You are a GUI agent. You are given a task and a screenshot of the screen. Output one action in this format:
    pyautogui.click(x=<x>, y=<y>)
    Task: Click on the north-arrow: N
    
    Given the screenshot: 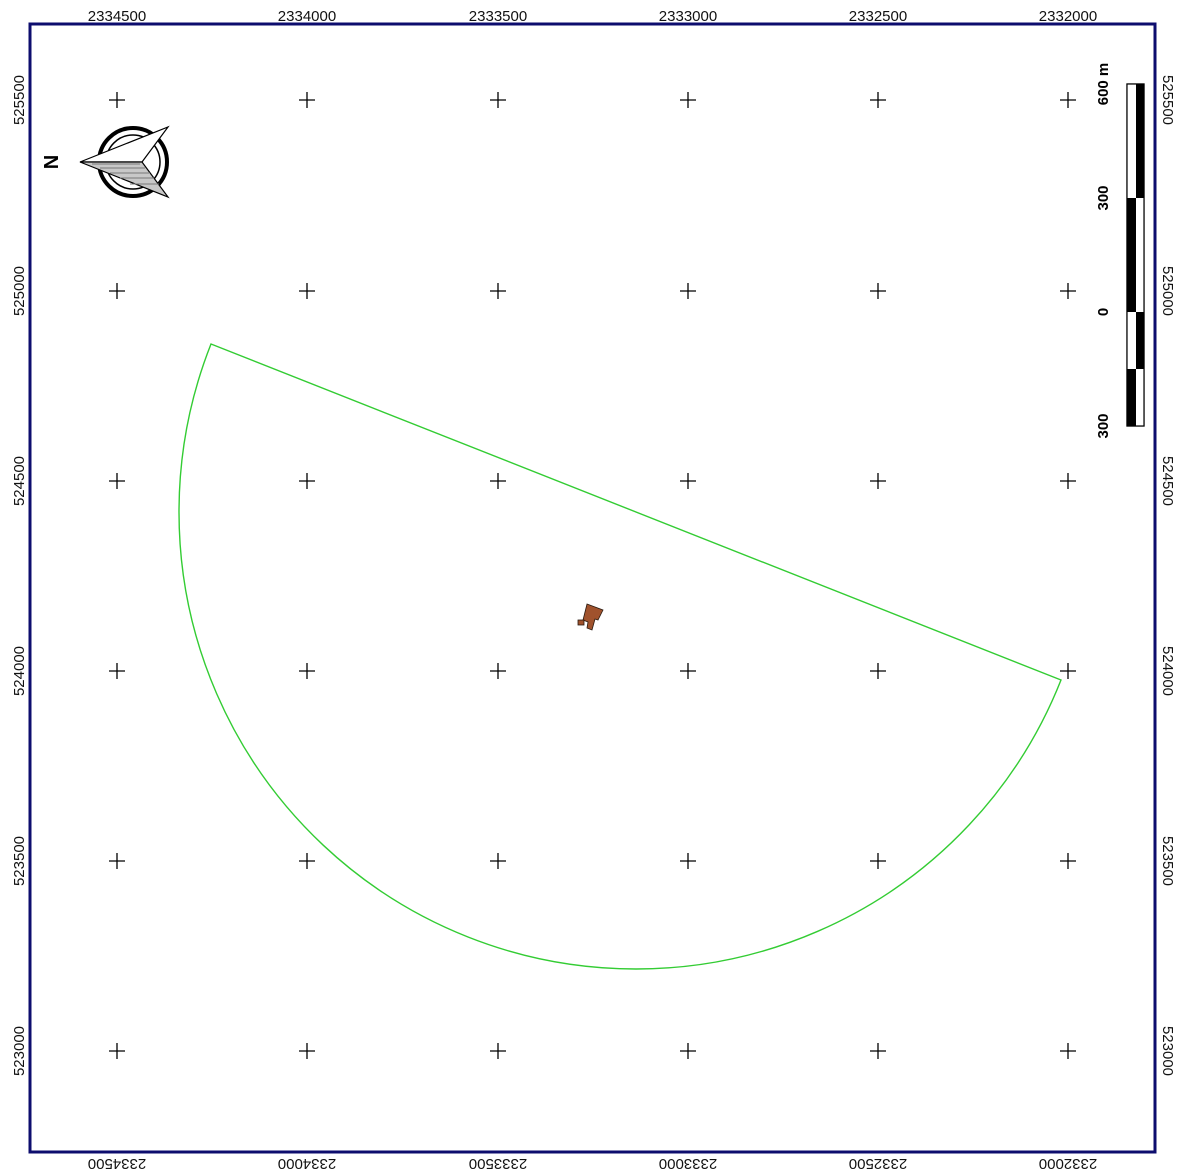 What is the action you would take?
    pyautogui.click(x=105, y=162)
    